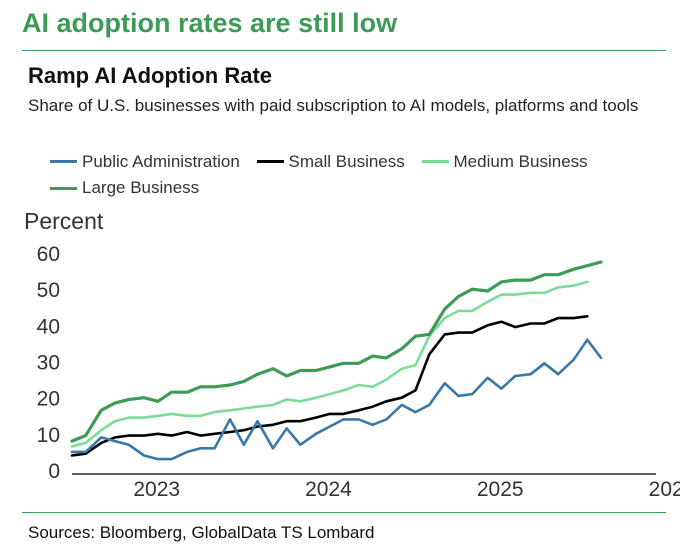  I want to click on x-tick-labels: 2023 2024 2025 2026, so click(406, 489).